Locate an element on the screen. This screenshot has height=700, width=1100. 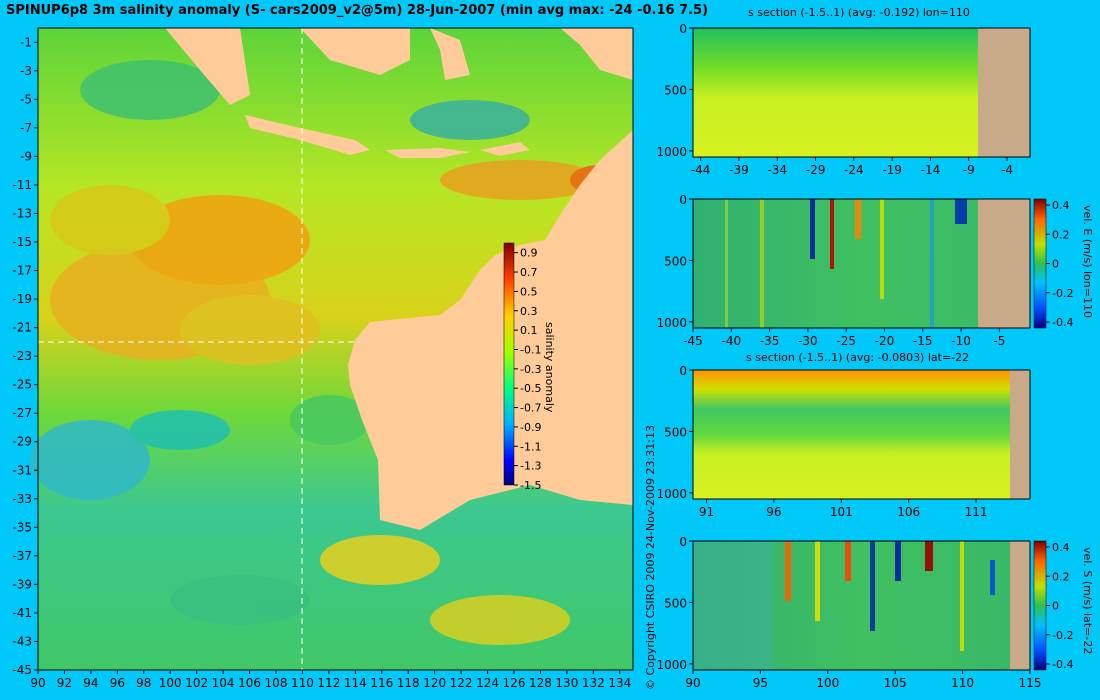
map-colorbar-tick-label: -0.5 is located at coordinates (530, 388).